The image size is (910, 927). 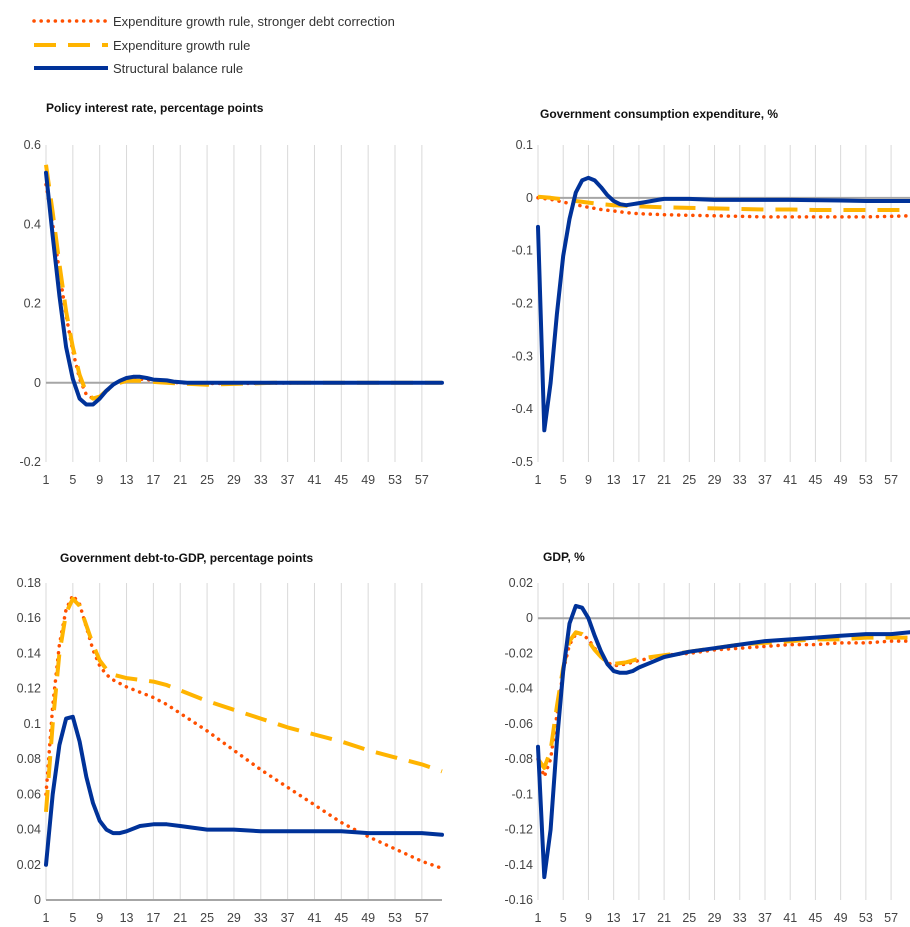 I want to click on y-tick-label: -0.12, so click(x=519, y=830).